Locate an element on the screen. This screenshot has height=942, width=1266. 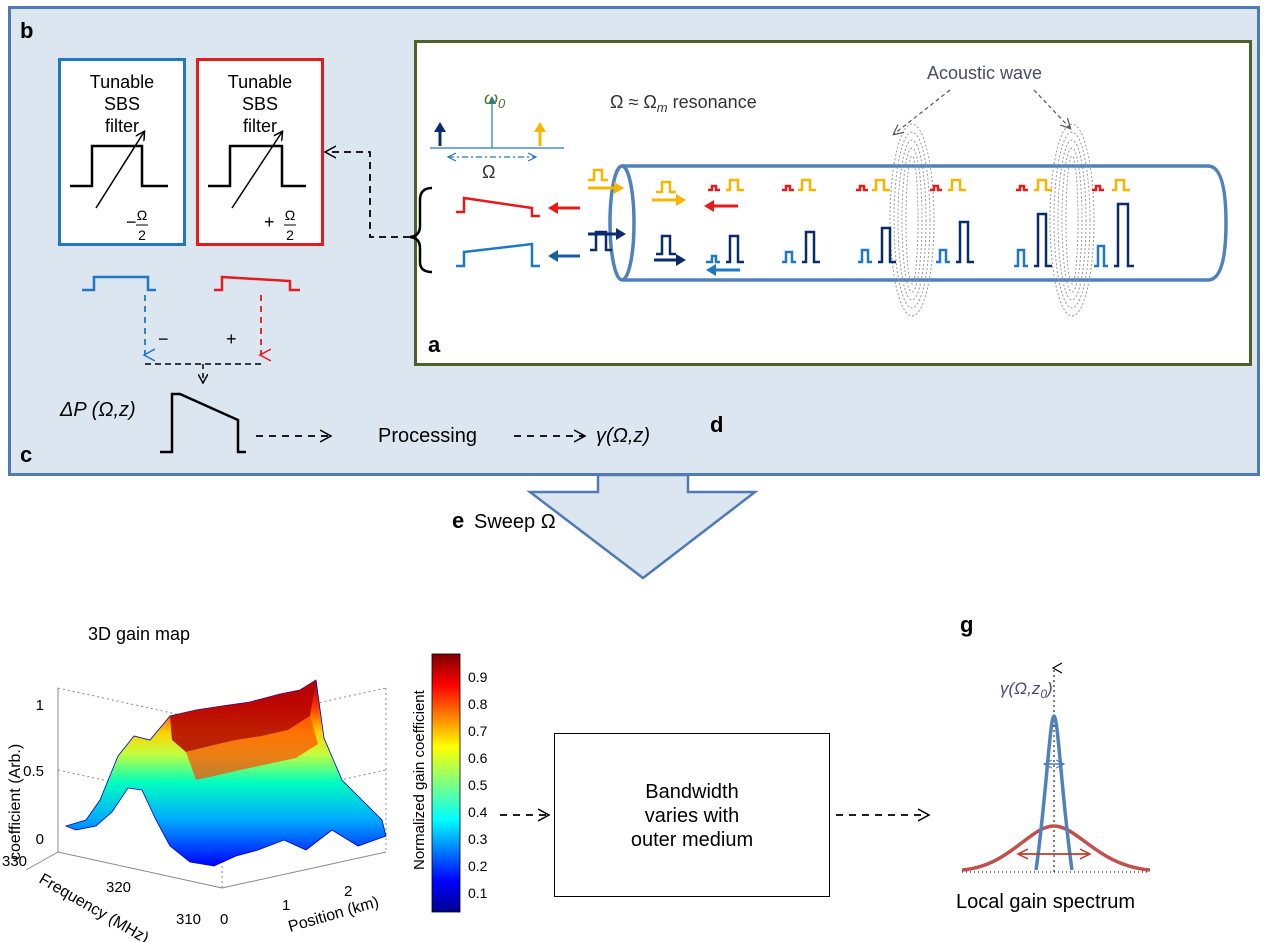
panel-label-c: c is located at coordinates (26, 454).